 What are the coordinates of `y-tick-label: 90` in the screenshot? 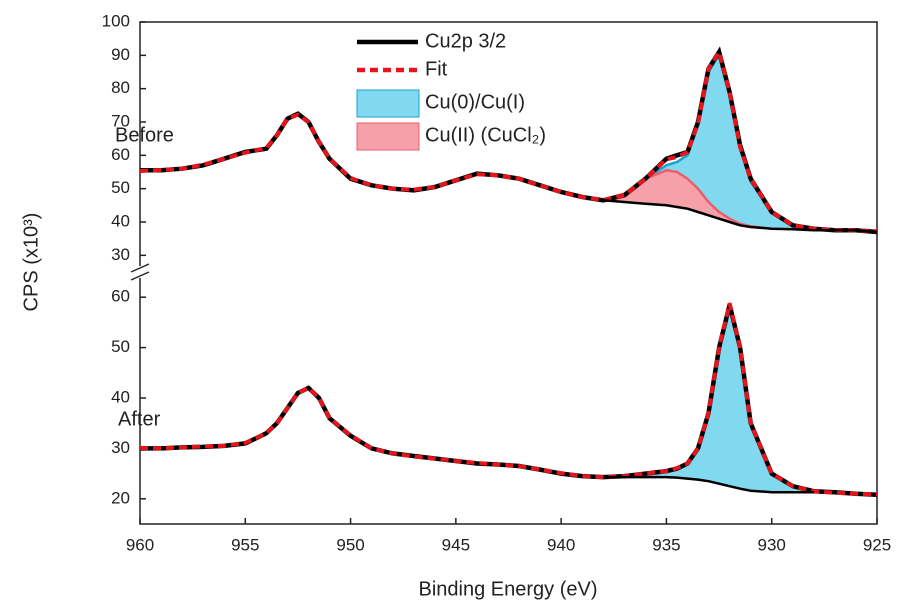 It's located at (120, 54).